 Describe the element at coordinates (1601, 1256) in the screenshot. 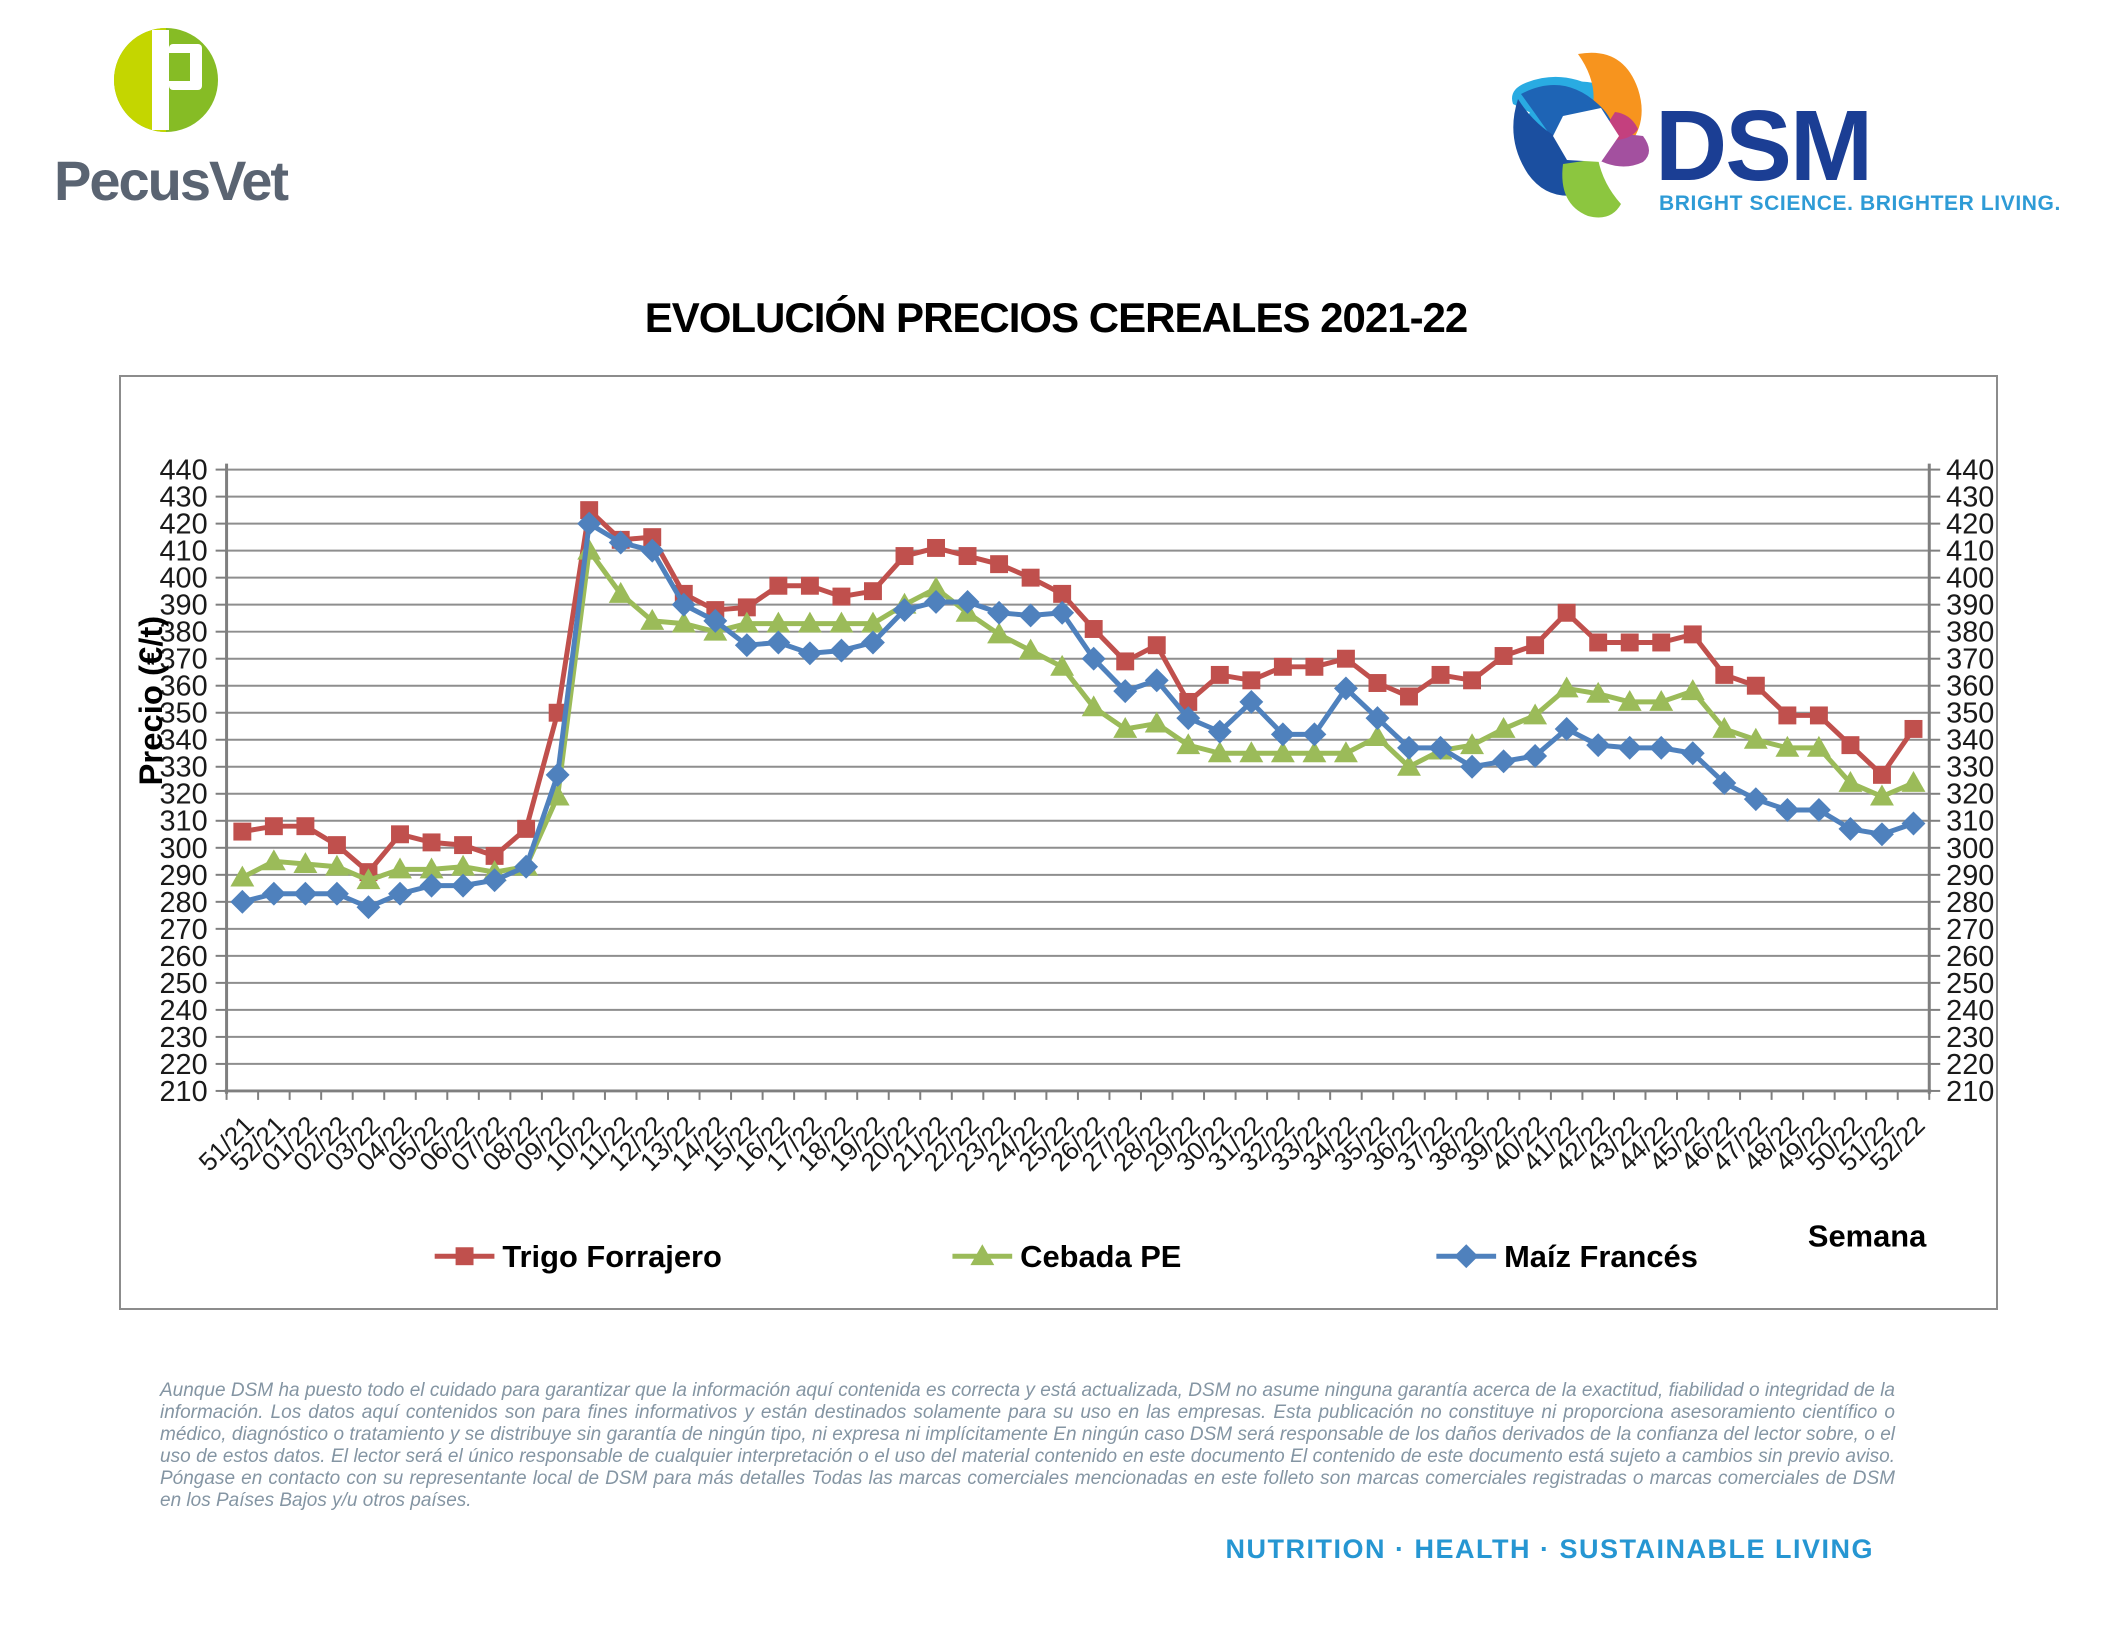

I see `svg-text: Maíz Francés` at that location.